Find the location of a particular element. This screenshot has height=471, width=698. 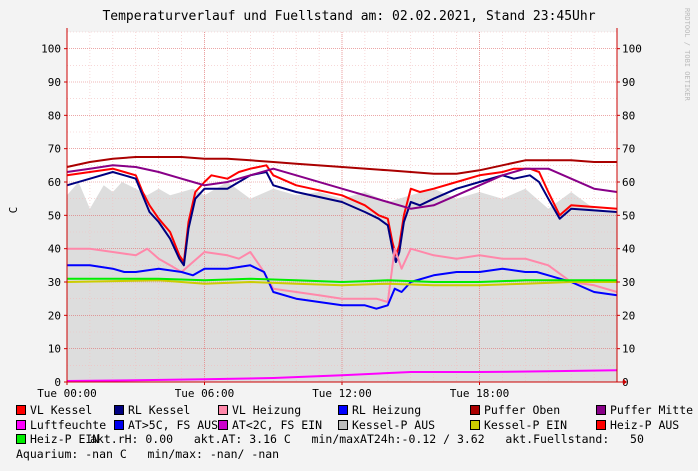

series-line-luftfeuchte is located at coordinates (342, 375).